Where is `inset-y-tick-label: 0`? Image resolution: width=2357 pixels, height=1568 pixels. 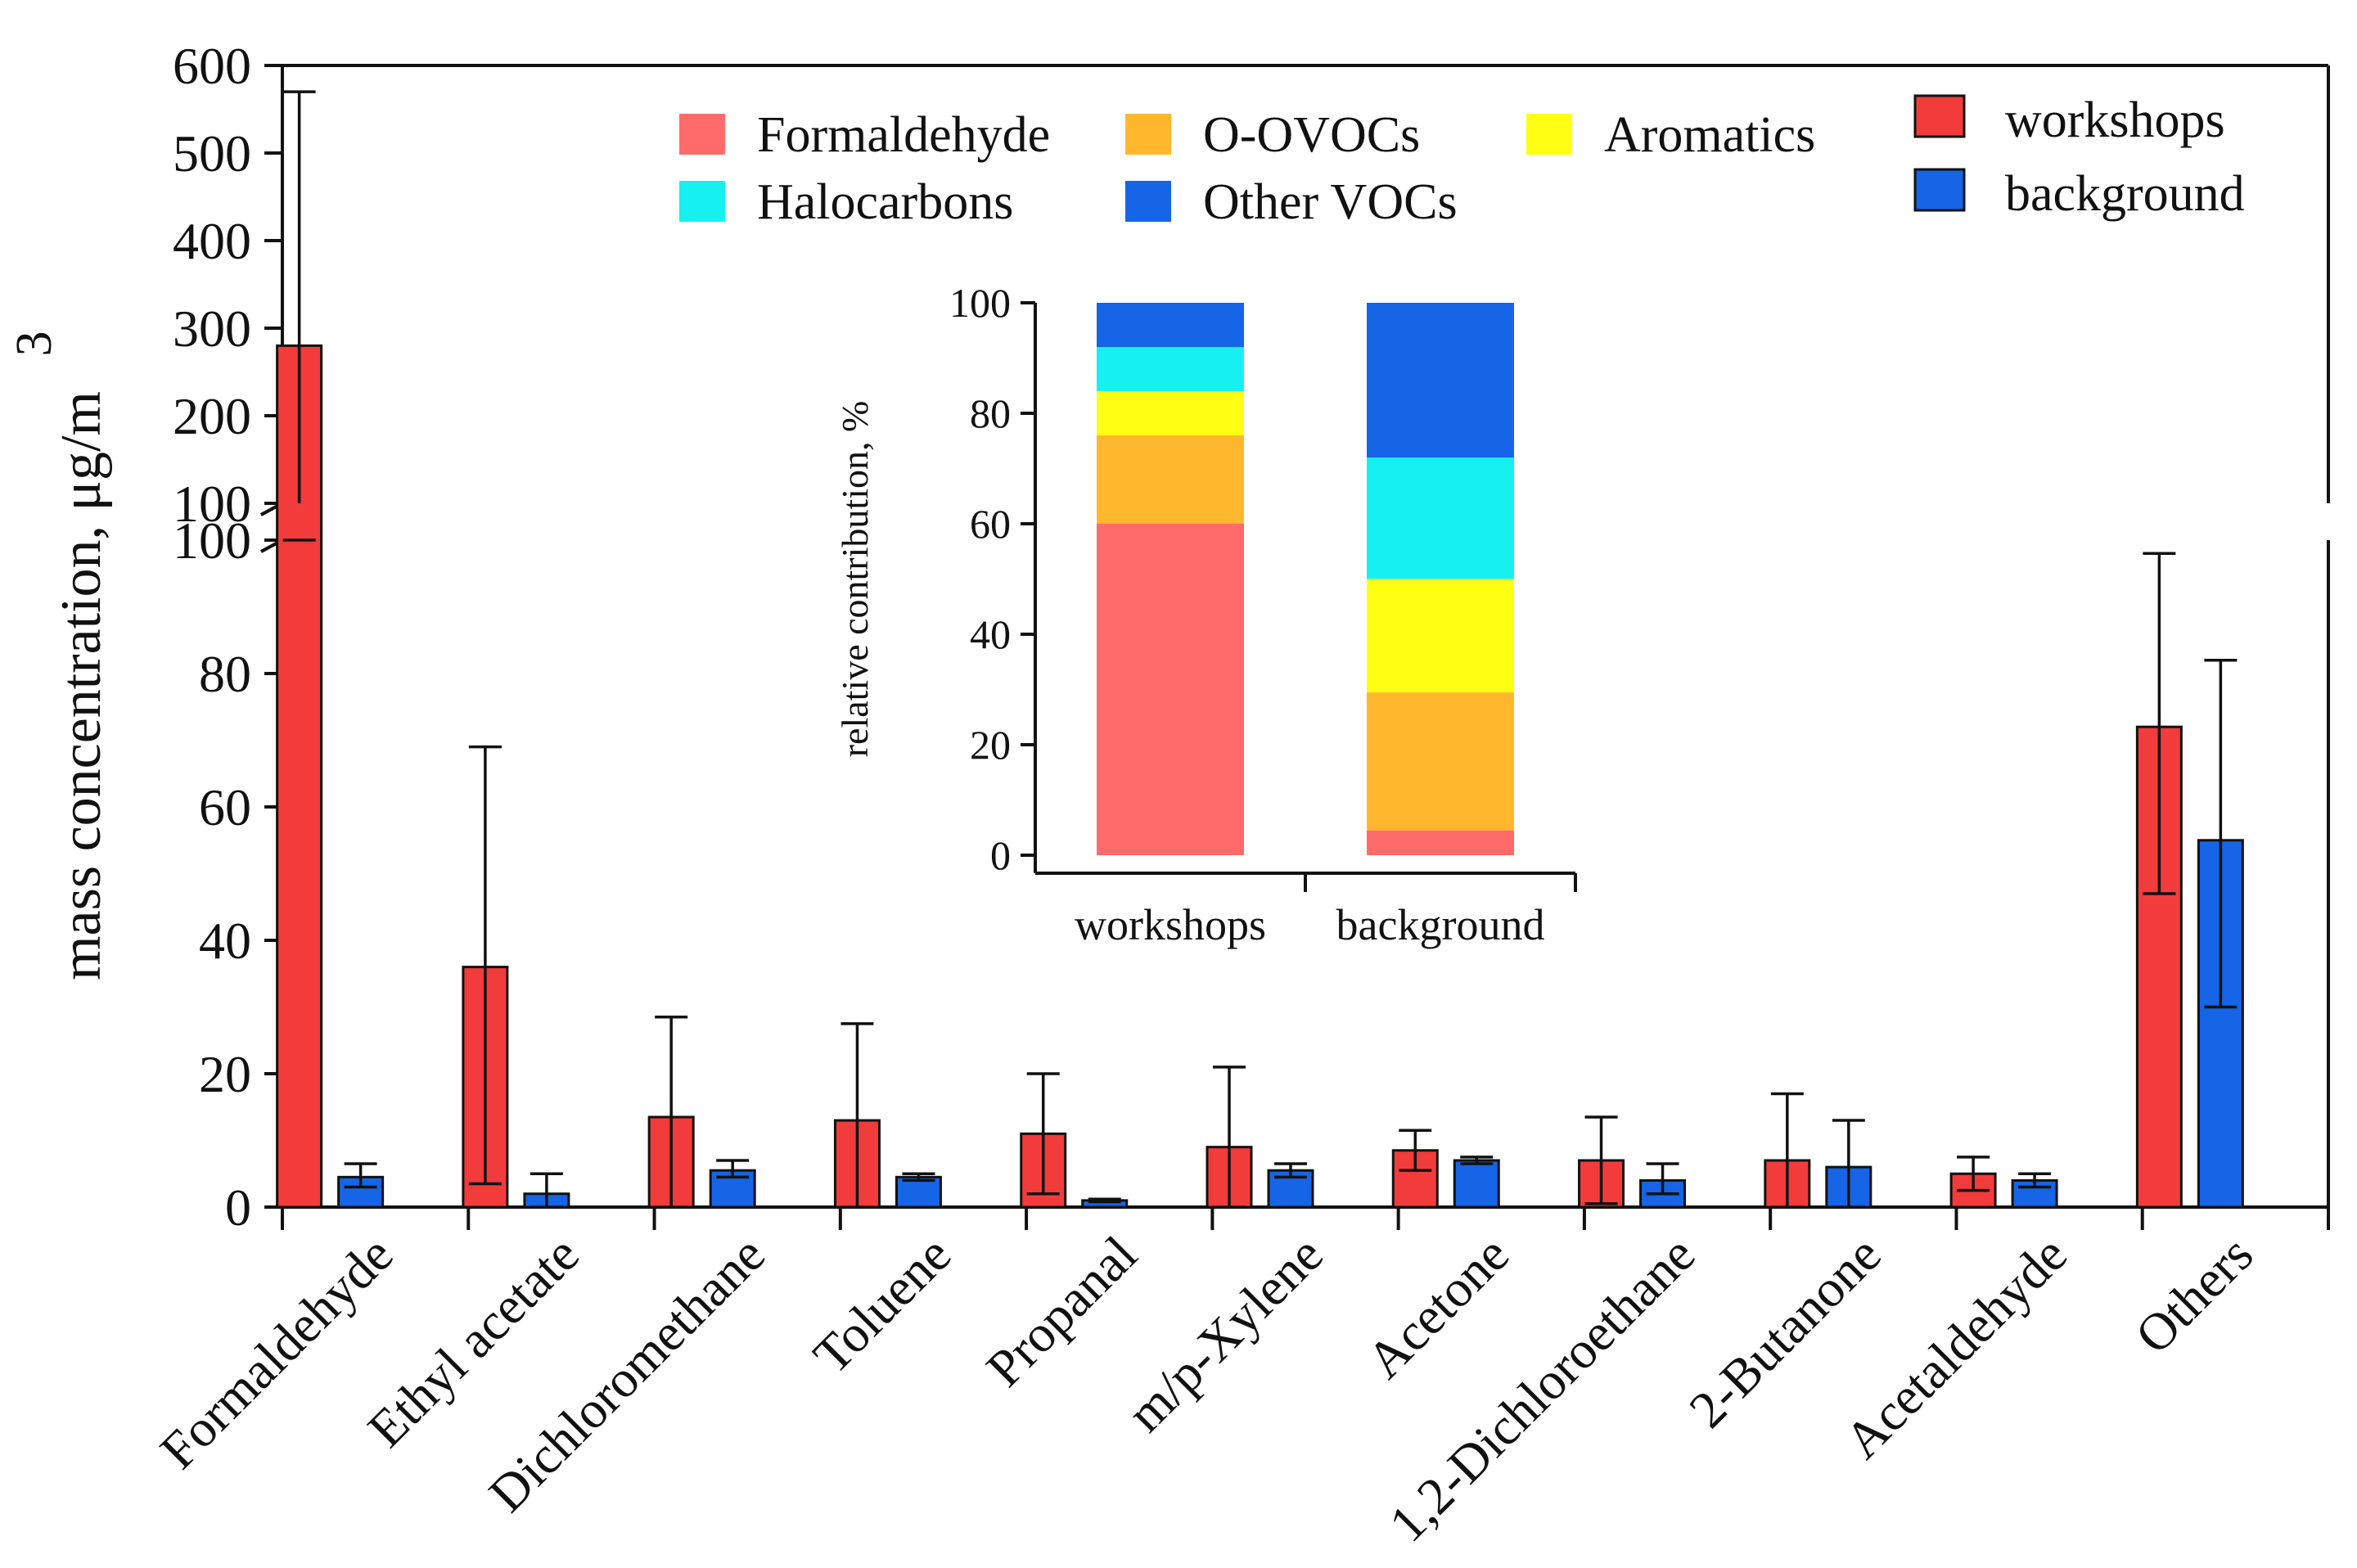 inset-y-tick-label: 0 is located at coordinates (1000, 855).